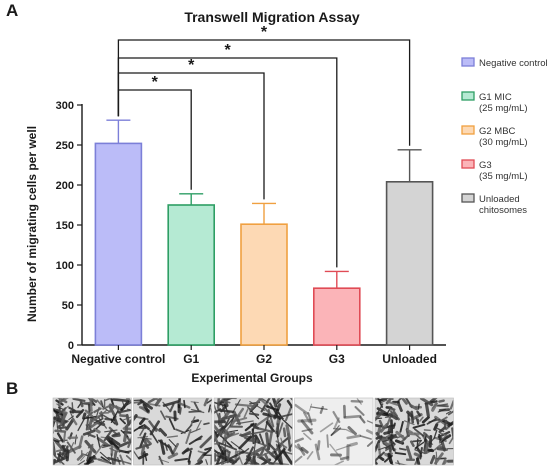  What do you see at coordinates (264, 359) in the screenshot?
I see `x-tick-label: G2` at bounding box center [264, 359].